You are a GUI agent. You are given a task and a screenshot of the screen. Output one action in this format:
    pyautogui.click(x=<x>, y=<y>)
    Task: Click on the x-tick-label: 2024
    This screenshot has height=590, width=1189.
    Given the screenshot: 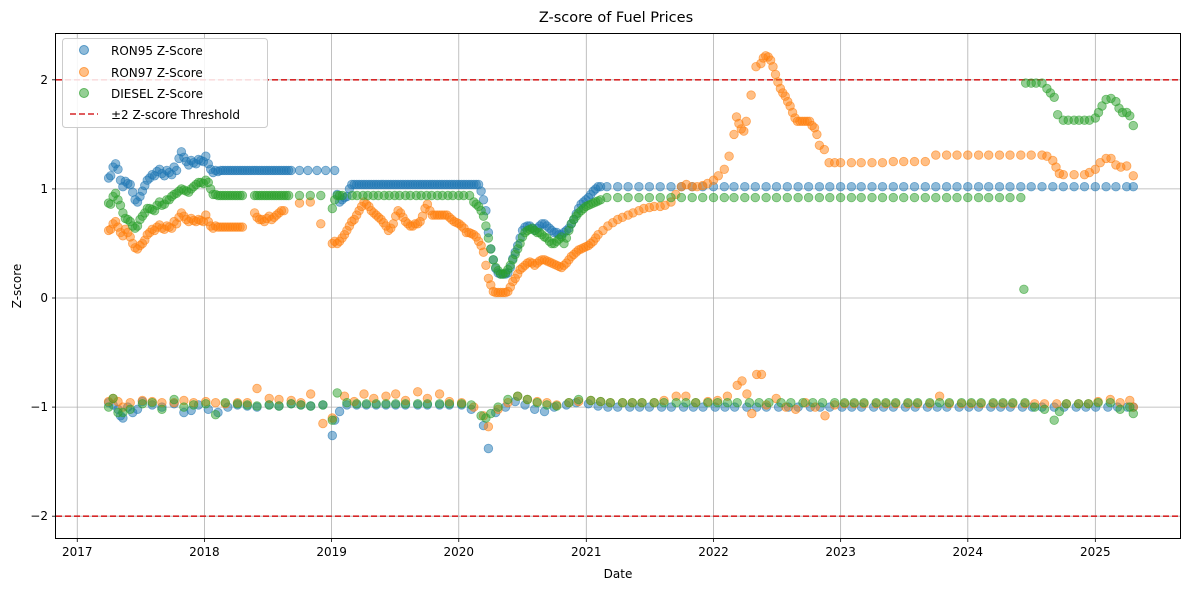 What is the action you would take?
    pyautogui.click(x=968, y=552)
    